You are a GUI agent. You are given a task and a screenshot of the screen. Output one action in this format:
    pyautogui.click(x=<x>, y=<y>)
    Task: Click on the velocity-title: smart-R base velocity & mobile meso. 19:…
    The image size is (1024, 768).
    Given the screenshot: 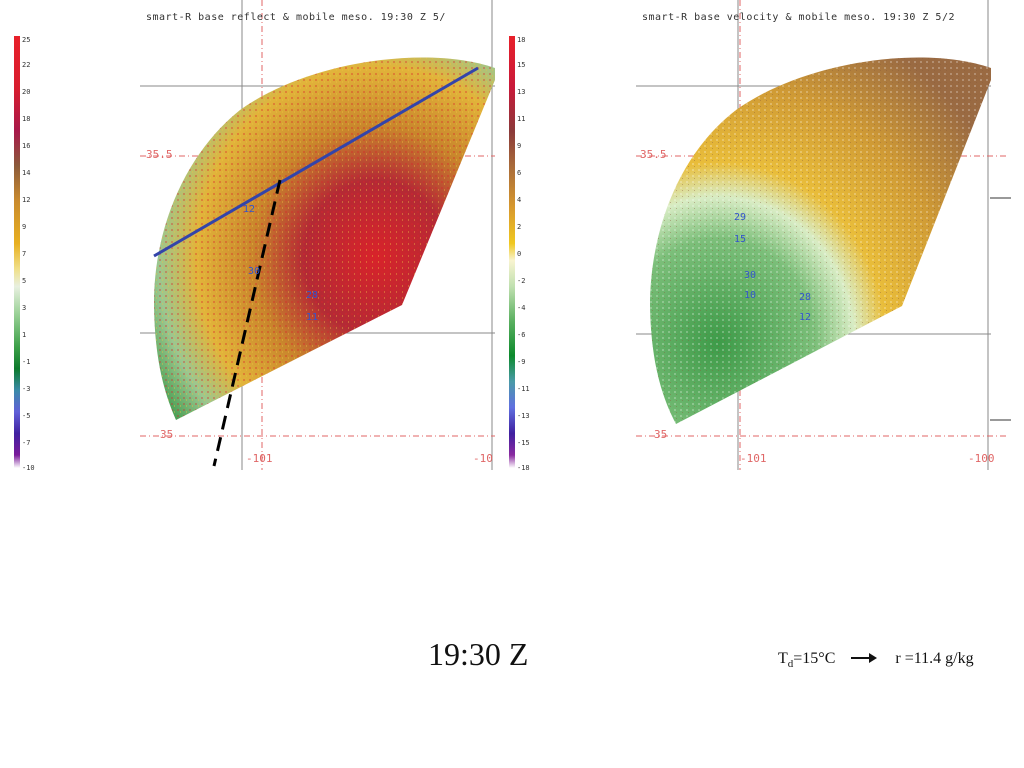 What is the action you would take?
    pyautogui.click(x=798, y=17)
    